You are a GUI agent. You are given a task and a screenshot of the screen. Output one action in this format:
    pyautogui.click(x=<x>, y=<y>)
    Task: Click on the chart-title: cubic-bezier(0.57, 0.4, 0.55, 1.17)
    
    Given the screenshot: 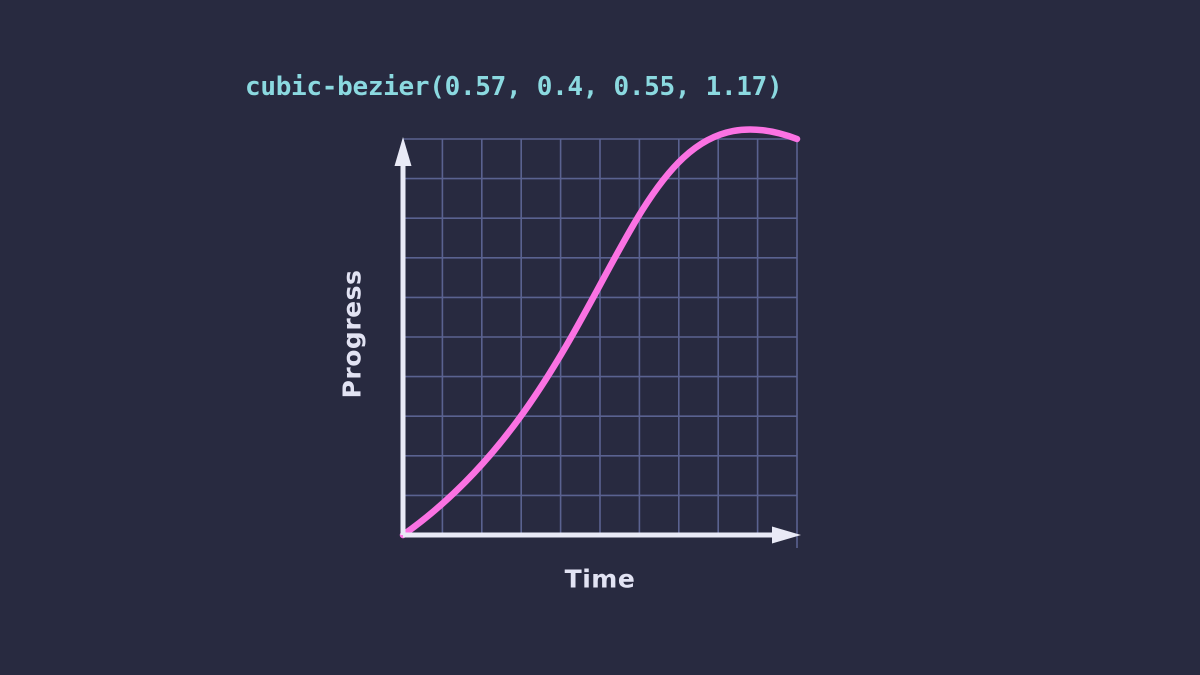 What is the action you would take?
    pyautogui.click(x=514, y=87)
    